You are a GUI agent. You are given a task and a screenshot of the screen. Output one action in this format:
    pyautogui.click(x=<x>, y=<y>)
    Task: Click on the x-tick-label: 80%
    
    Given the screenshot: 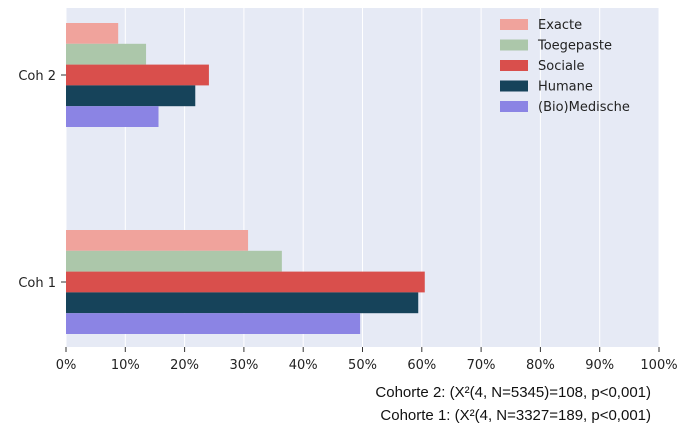 What is the action you would take?
    pyautogui.click(x=540, y=365)
    